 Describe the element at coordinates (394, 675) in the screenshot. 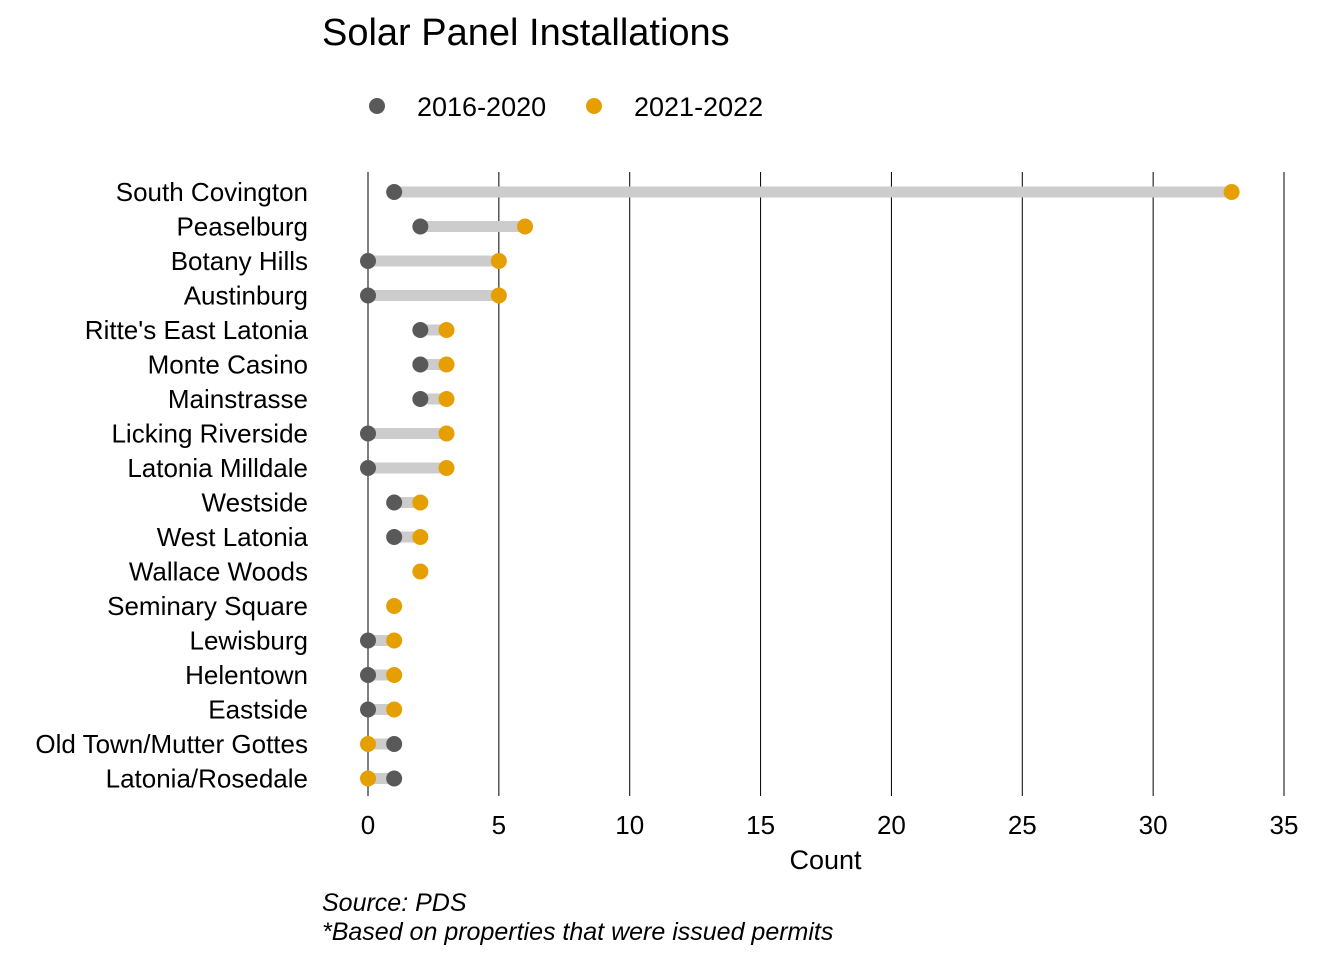

I see `point-2021-2022-helentown` at that location.